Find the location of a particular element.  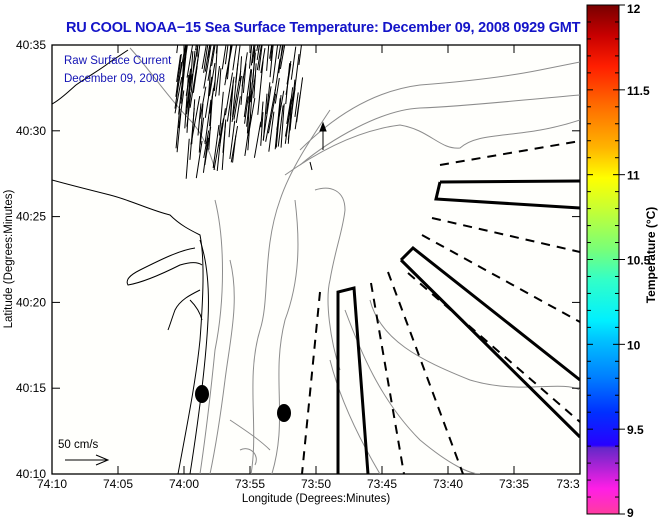

x-tick-label: 73:3 is located at coordinates (568, 484).